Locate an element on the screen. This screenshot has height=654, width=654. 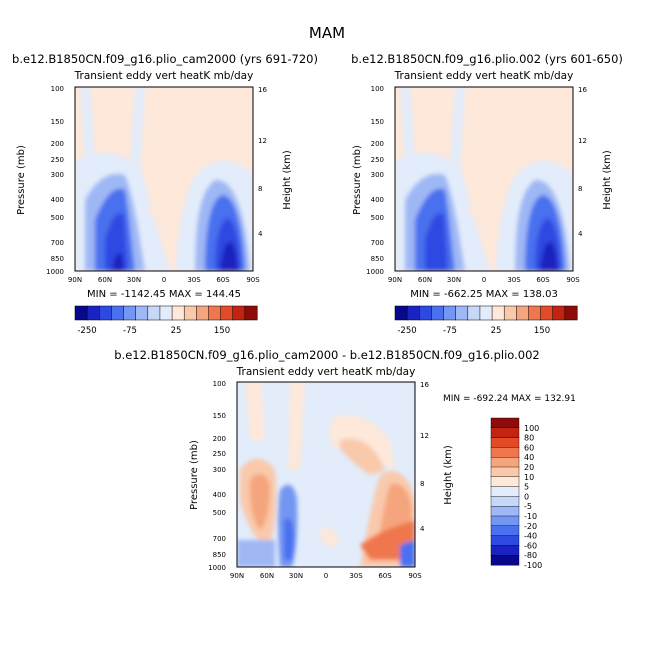
xtick-diff-90N: 90N is located at coordinates (237, 576).